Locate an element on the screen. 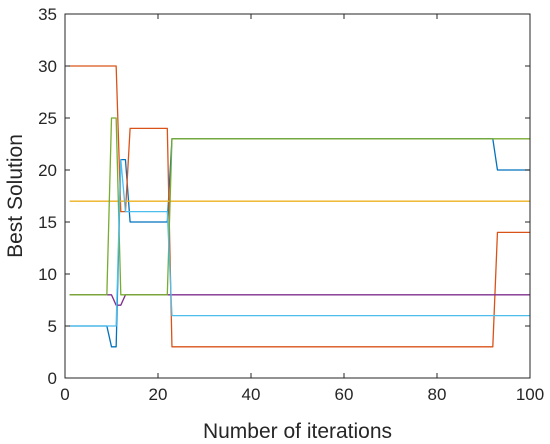 Image resolution: width=550 pixels, height=444 pixels. x-tick-label: 60 is located at coordinates (344, 394).